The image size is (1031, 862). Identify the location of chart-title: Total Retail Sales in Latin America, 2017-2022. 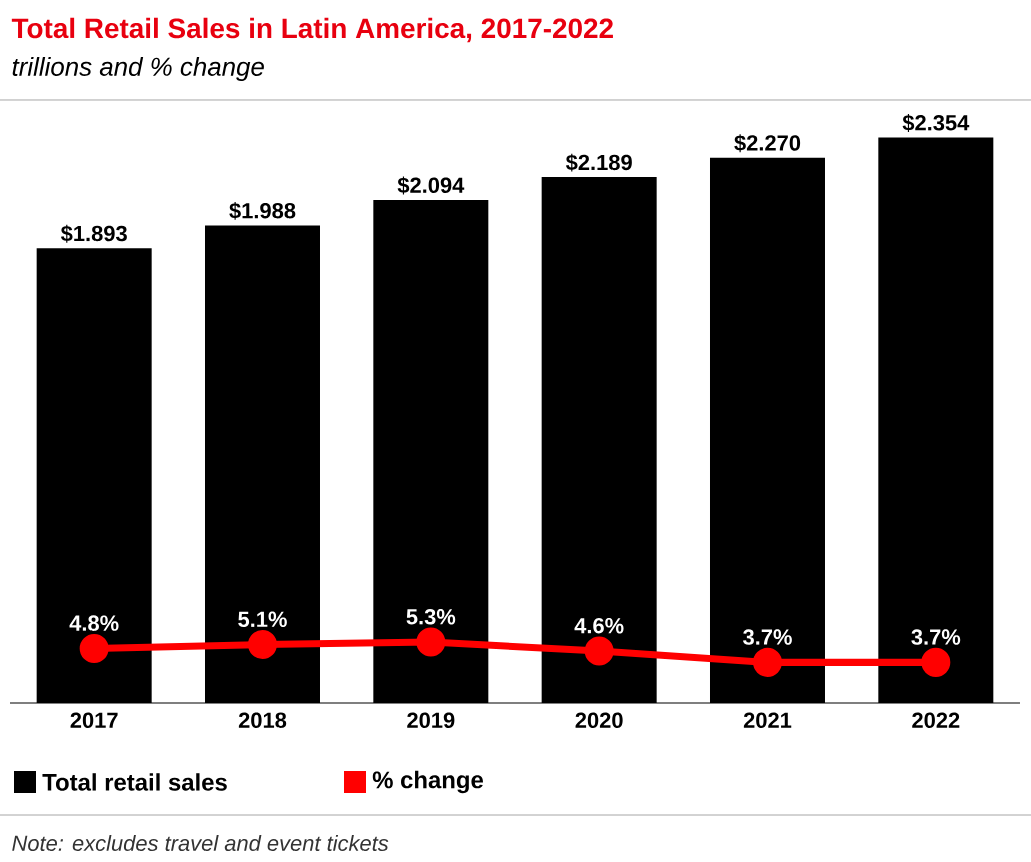
(312, 30).